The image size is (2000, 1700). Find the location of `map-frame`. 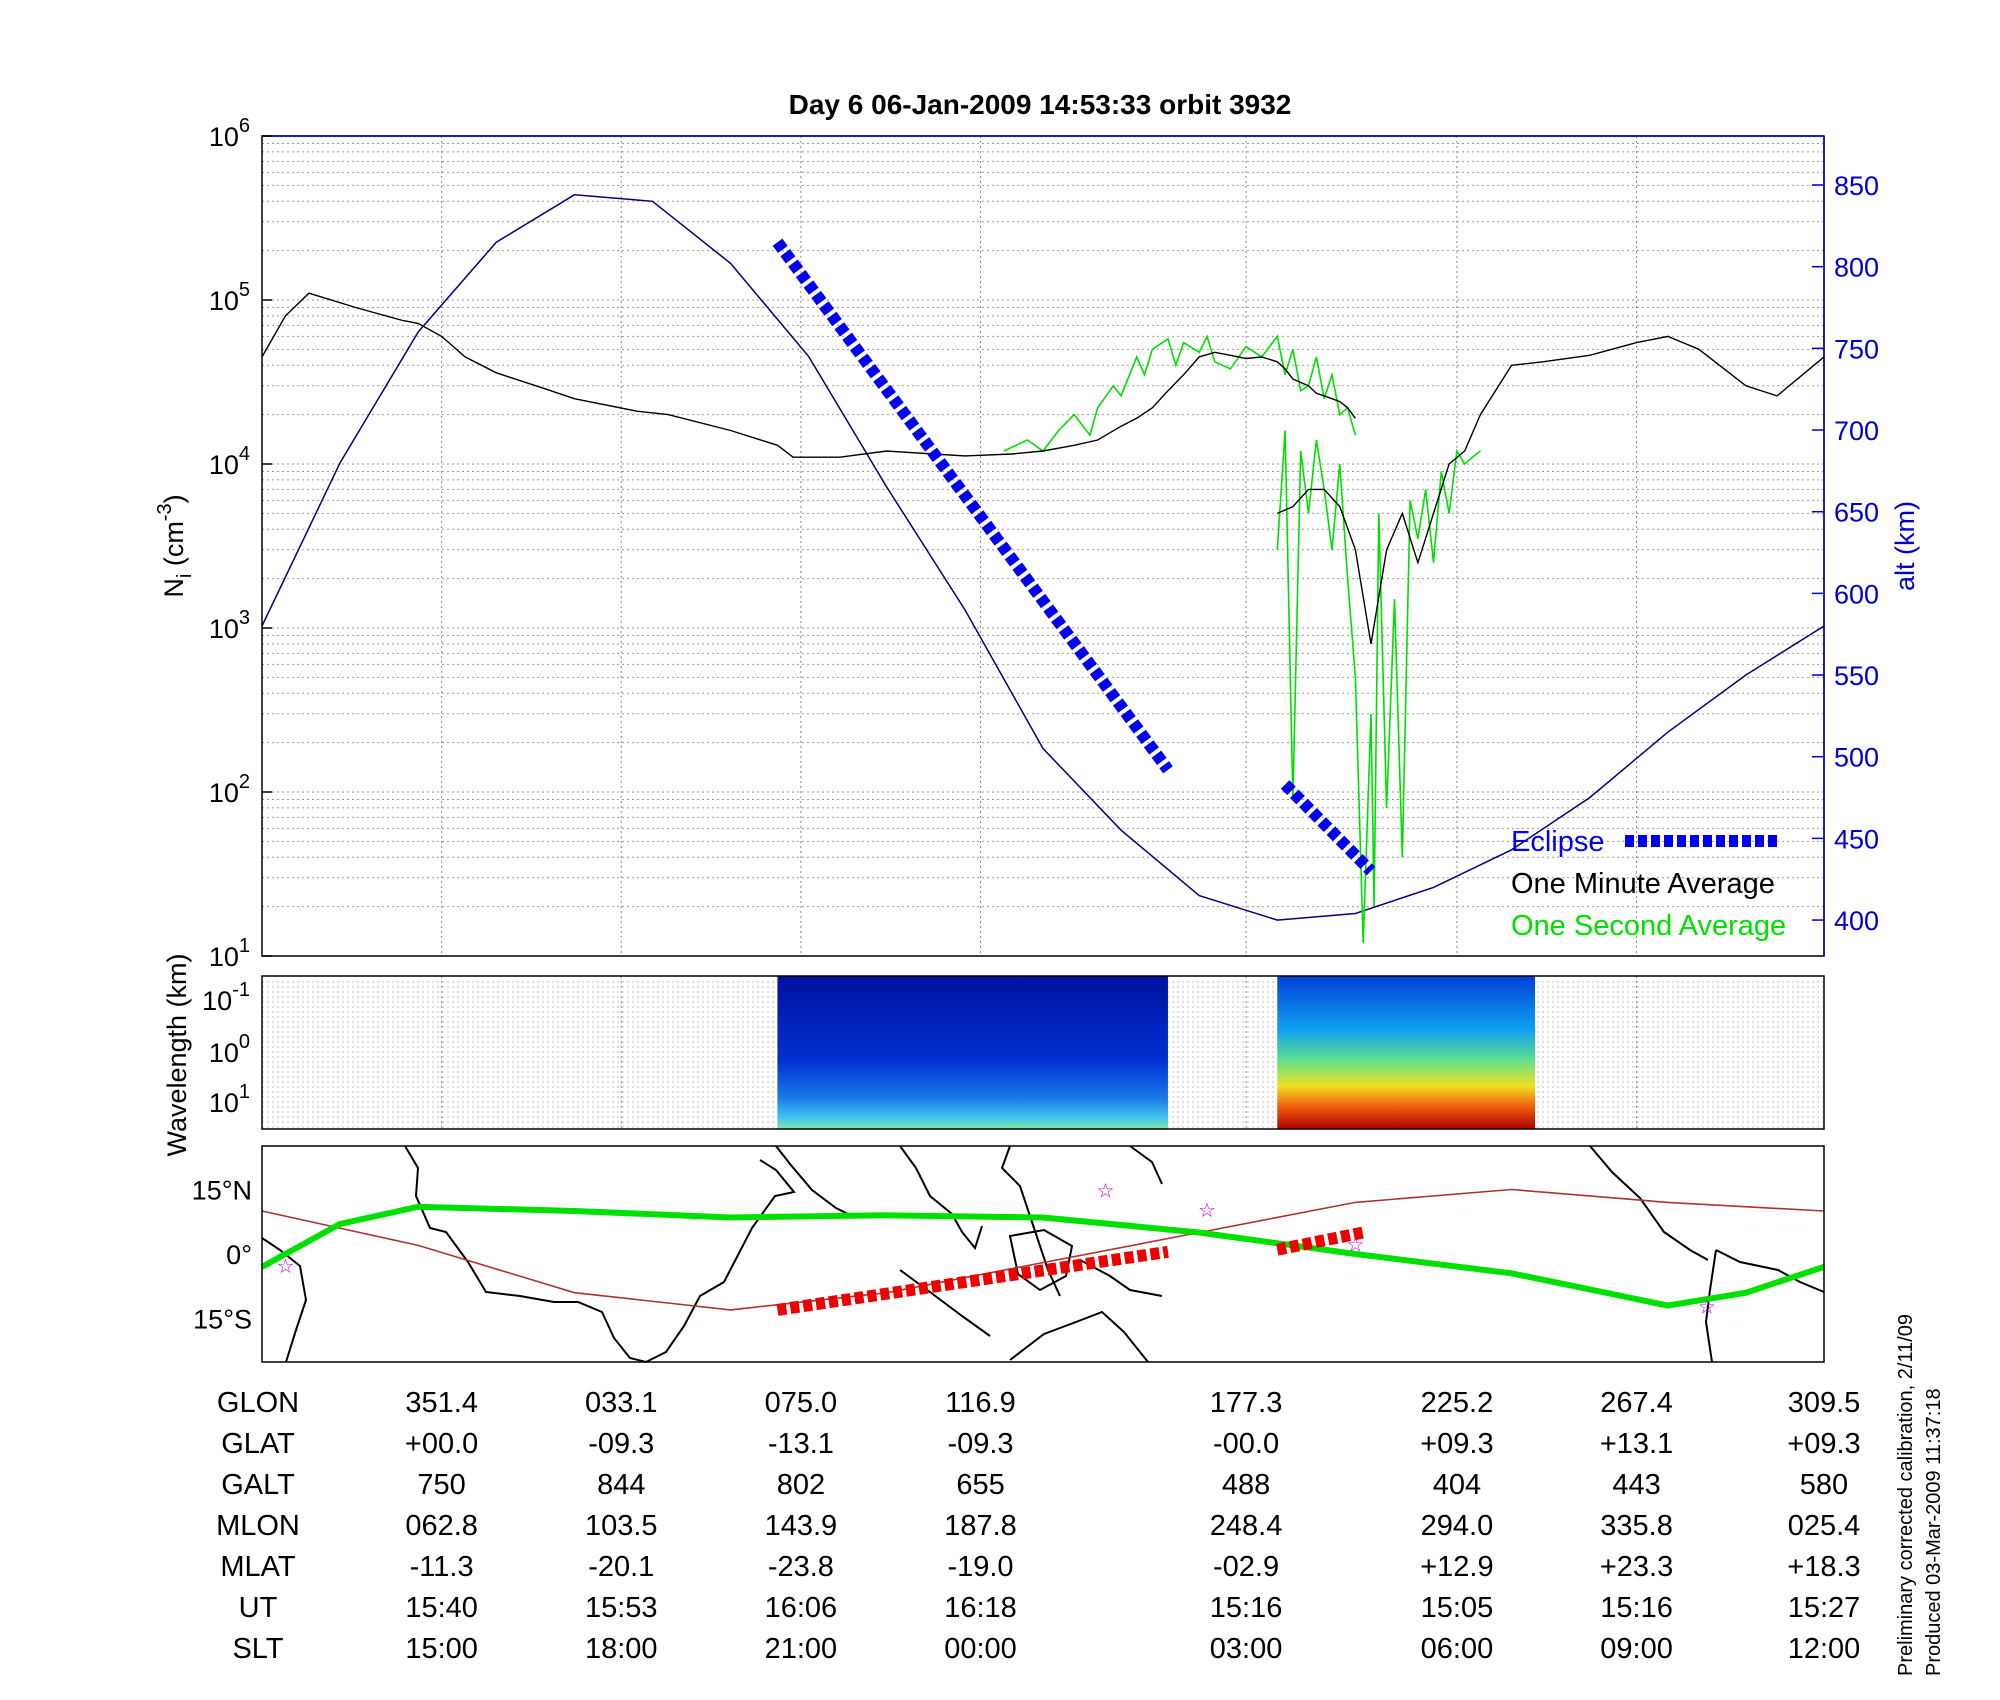

map-frame is located at coordinates (1043, 1254).